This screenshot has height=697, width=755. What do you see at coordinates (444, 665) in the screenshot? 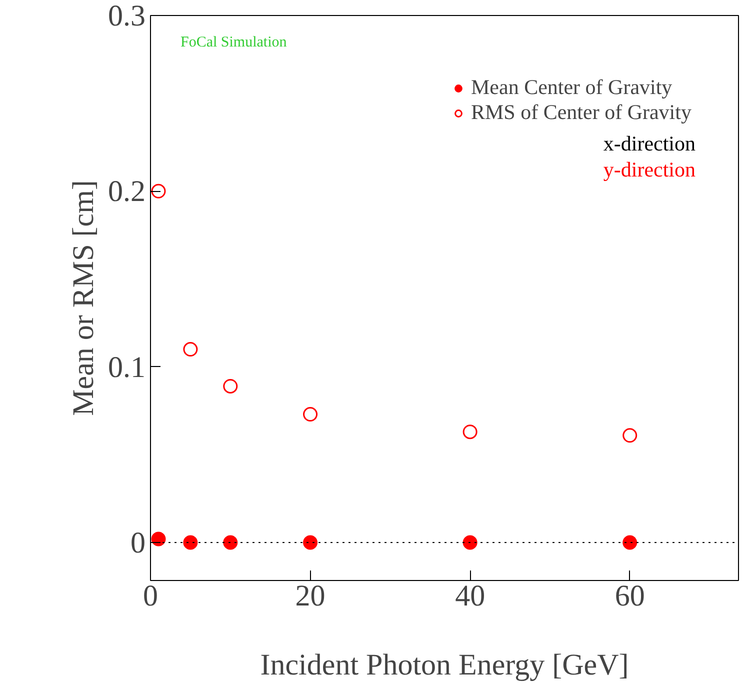
I see `x-axis-title: Incident Photon Energy [GeV]` at bounding box center [444, 665].